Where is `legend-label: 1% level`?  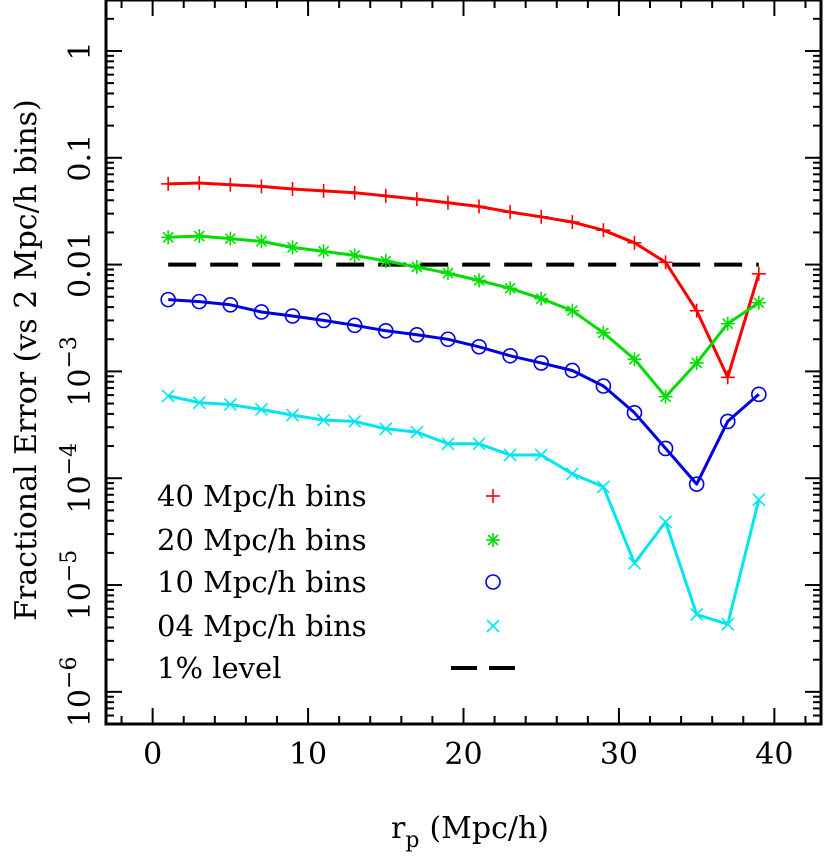
legend-label: 1% level is located at coordinates (219, 668).